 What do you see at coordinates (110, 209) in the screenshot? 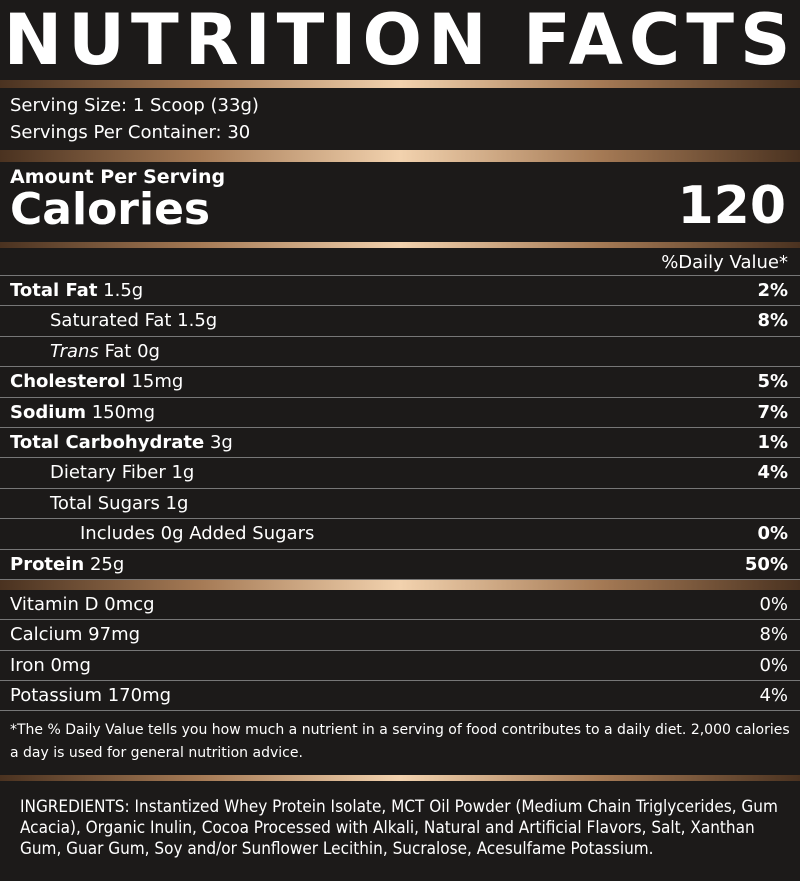
I see `calories-label: Calories` at bounding box center [110, 209].